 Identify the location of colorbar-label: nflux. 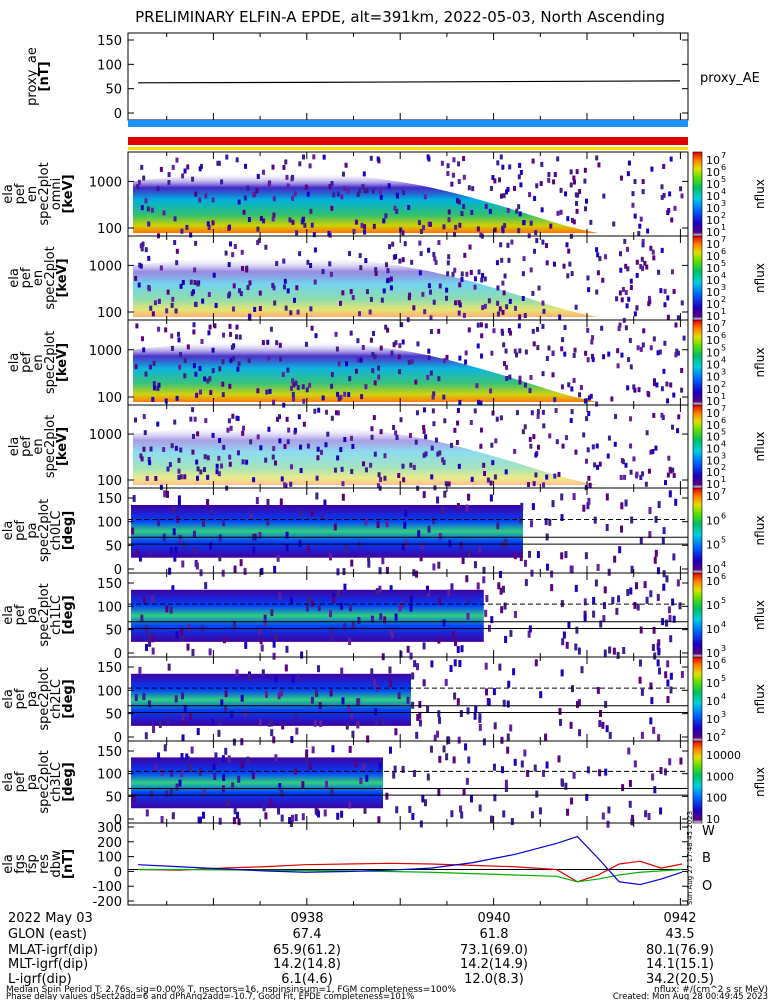
(760, 531).